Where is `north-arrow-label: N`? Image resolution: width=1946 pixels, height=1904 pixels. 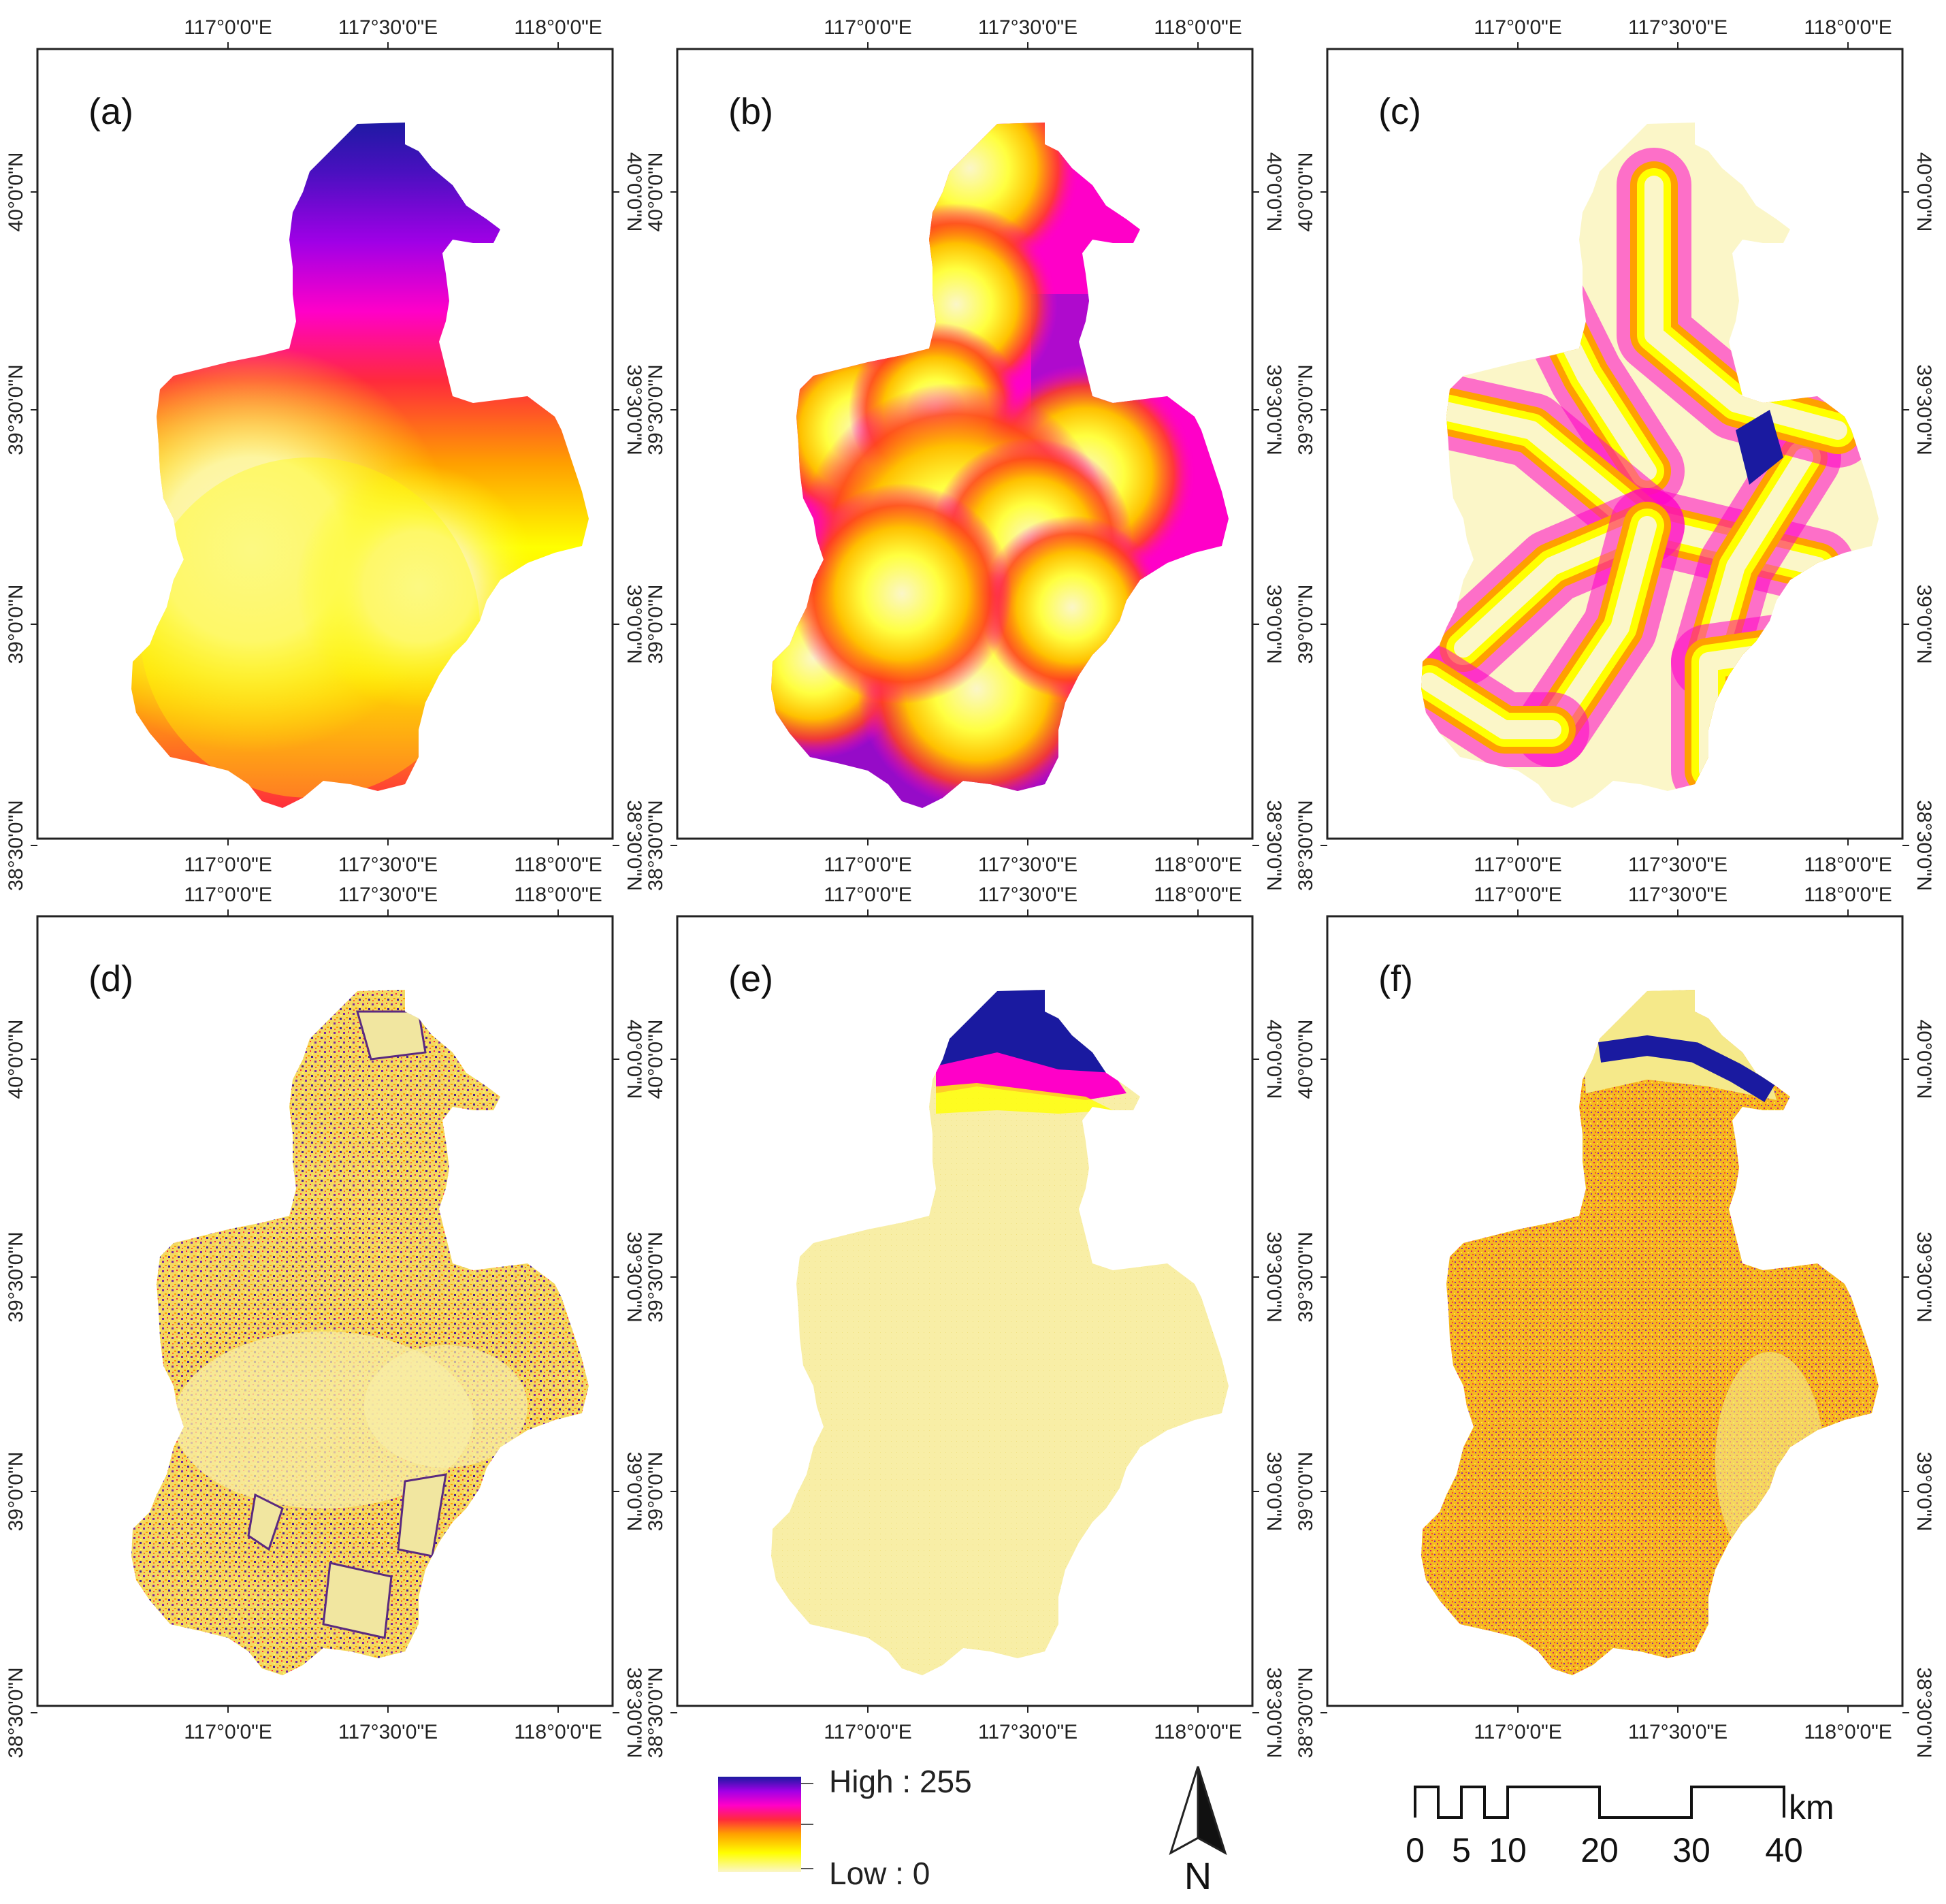 north-arrow-label: N is located at coordinates (1198, 1875).